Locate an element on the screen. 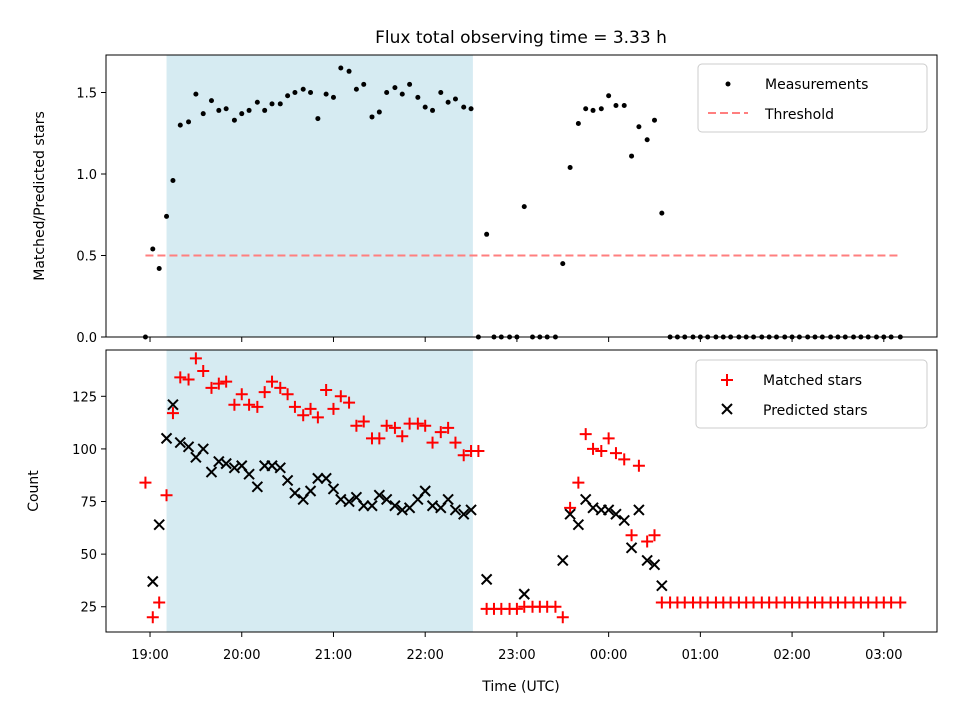  bottom-x-tick-label: 03:00 is located at coordinates (883, 655).